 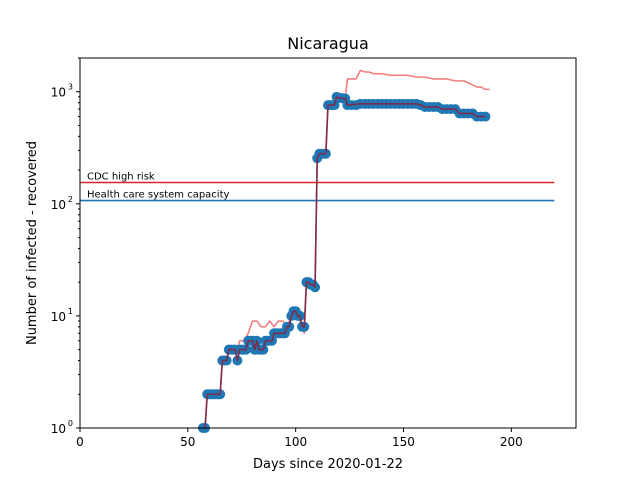 I want to click on chart-title: Nicaragua, so click(x=328, y=43).